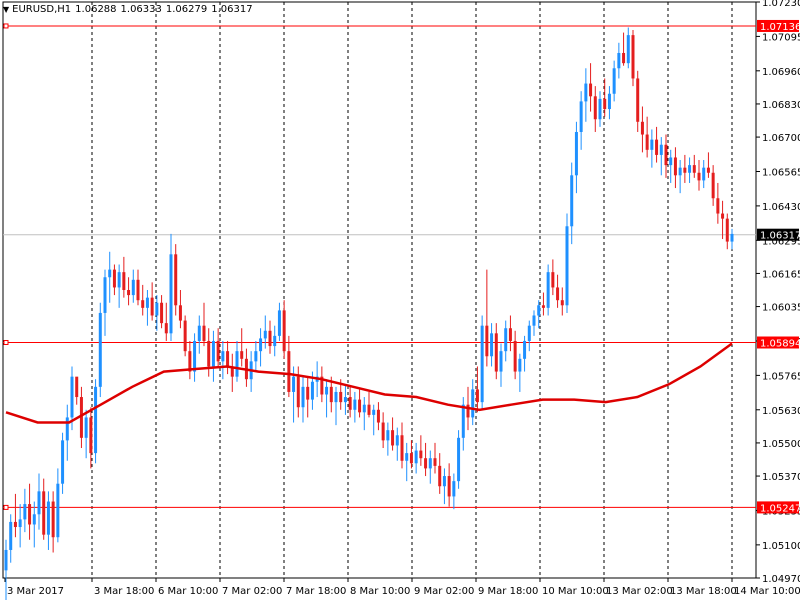 The height and width of the screenshot is (604, 800). Describe the element at coordinates (781, 308) in the screenshot. I see `y-tick-label: 1.06035` at that location.